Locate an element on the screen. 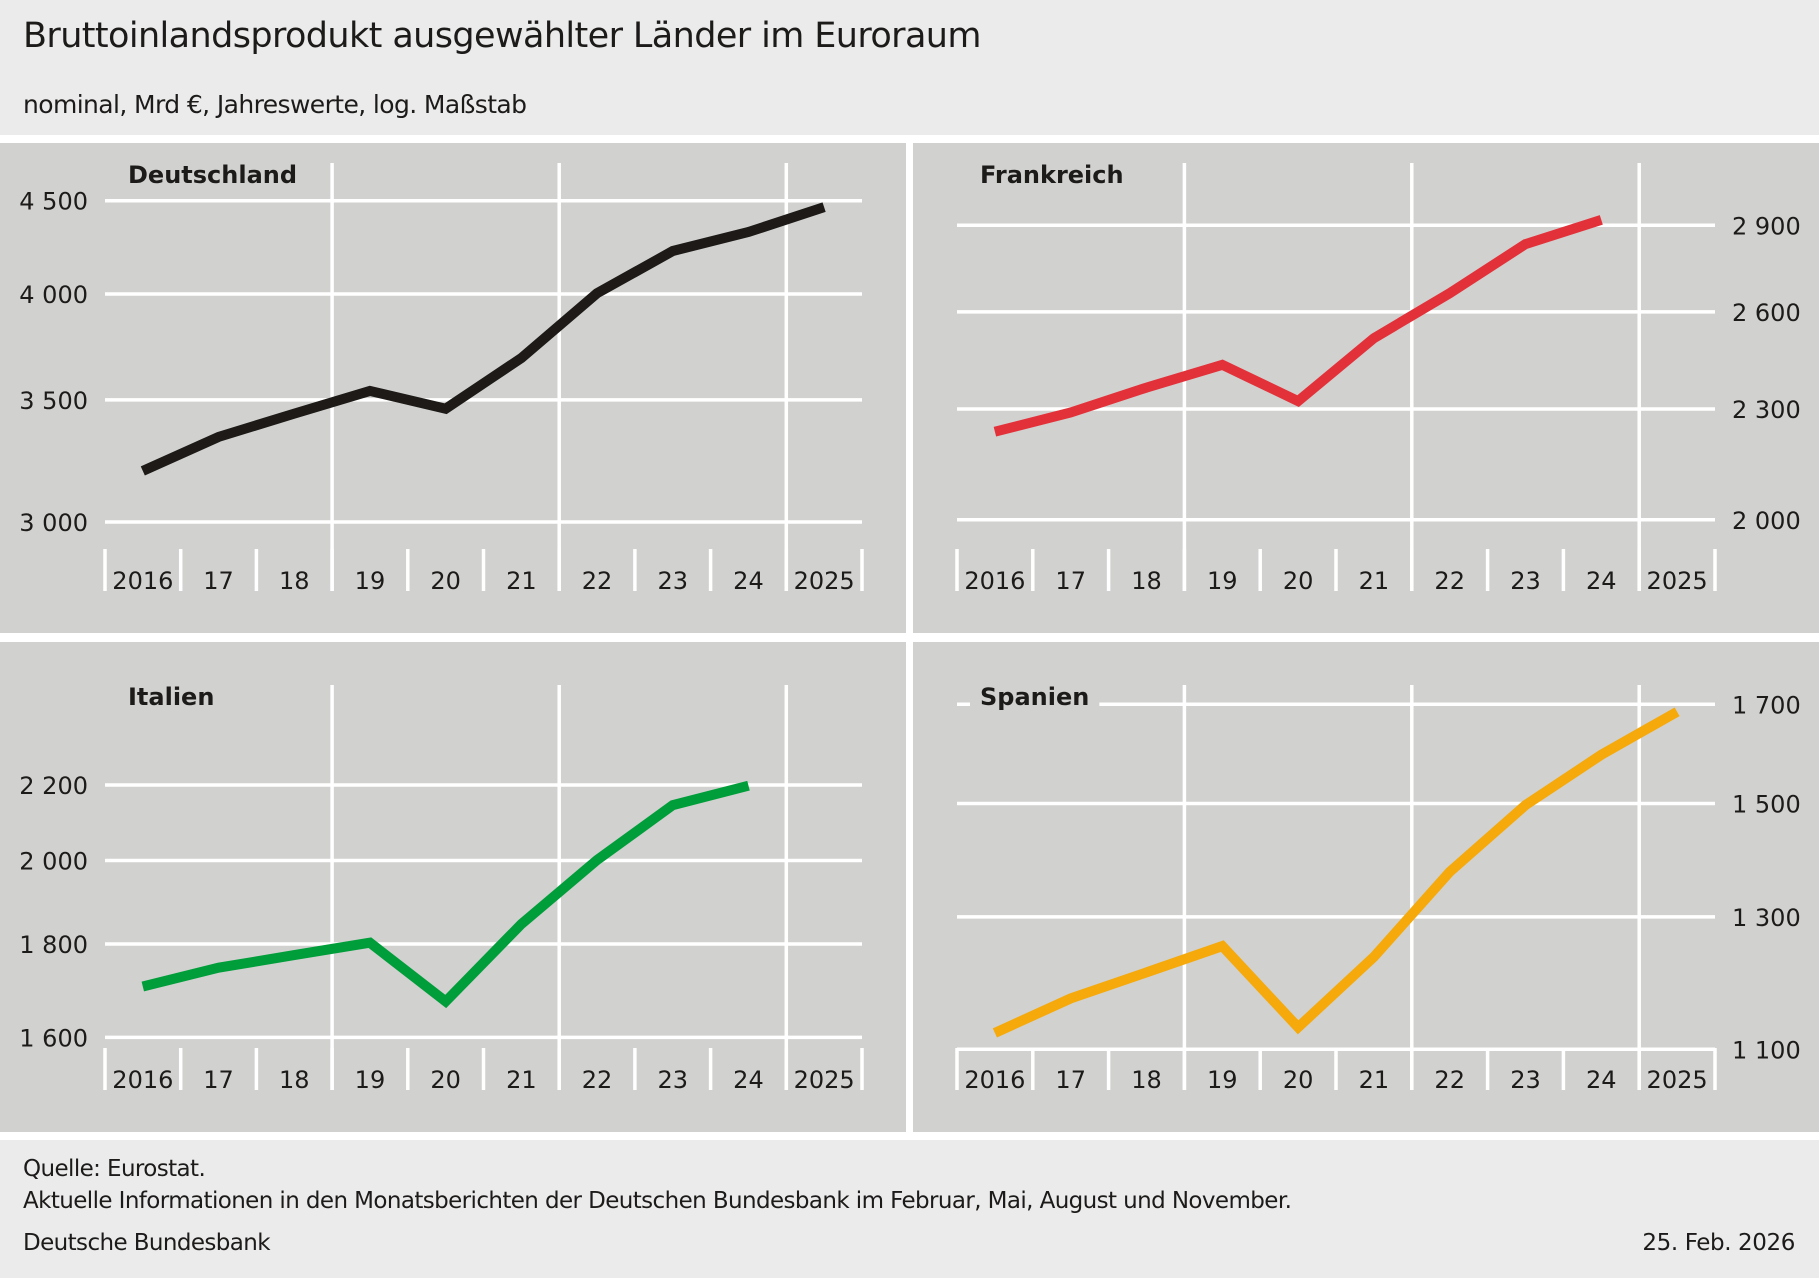 The width and height of the screenshot is (1819, 1278). y-tick-label: 1 500 is located at coordinates (1766, 804).